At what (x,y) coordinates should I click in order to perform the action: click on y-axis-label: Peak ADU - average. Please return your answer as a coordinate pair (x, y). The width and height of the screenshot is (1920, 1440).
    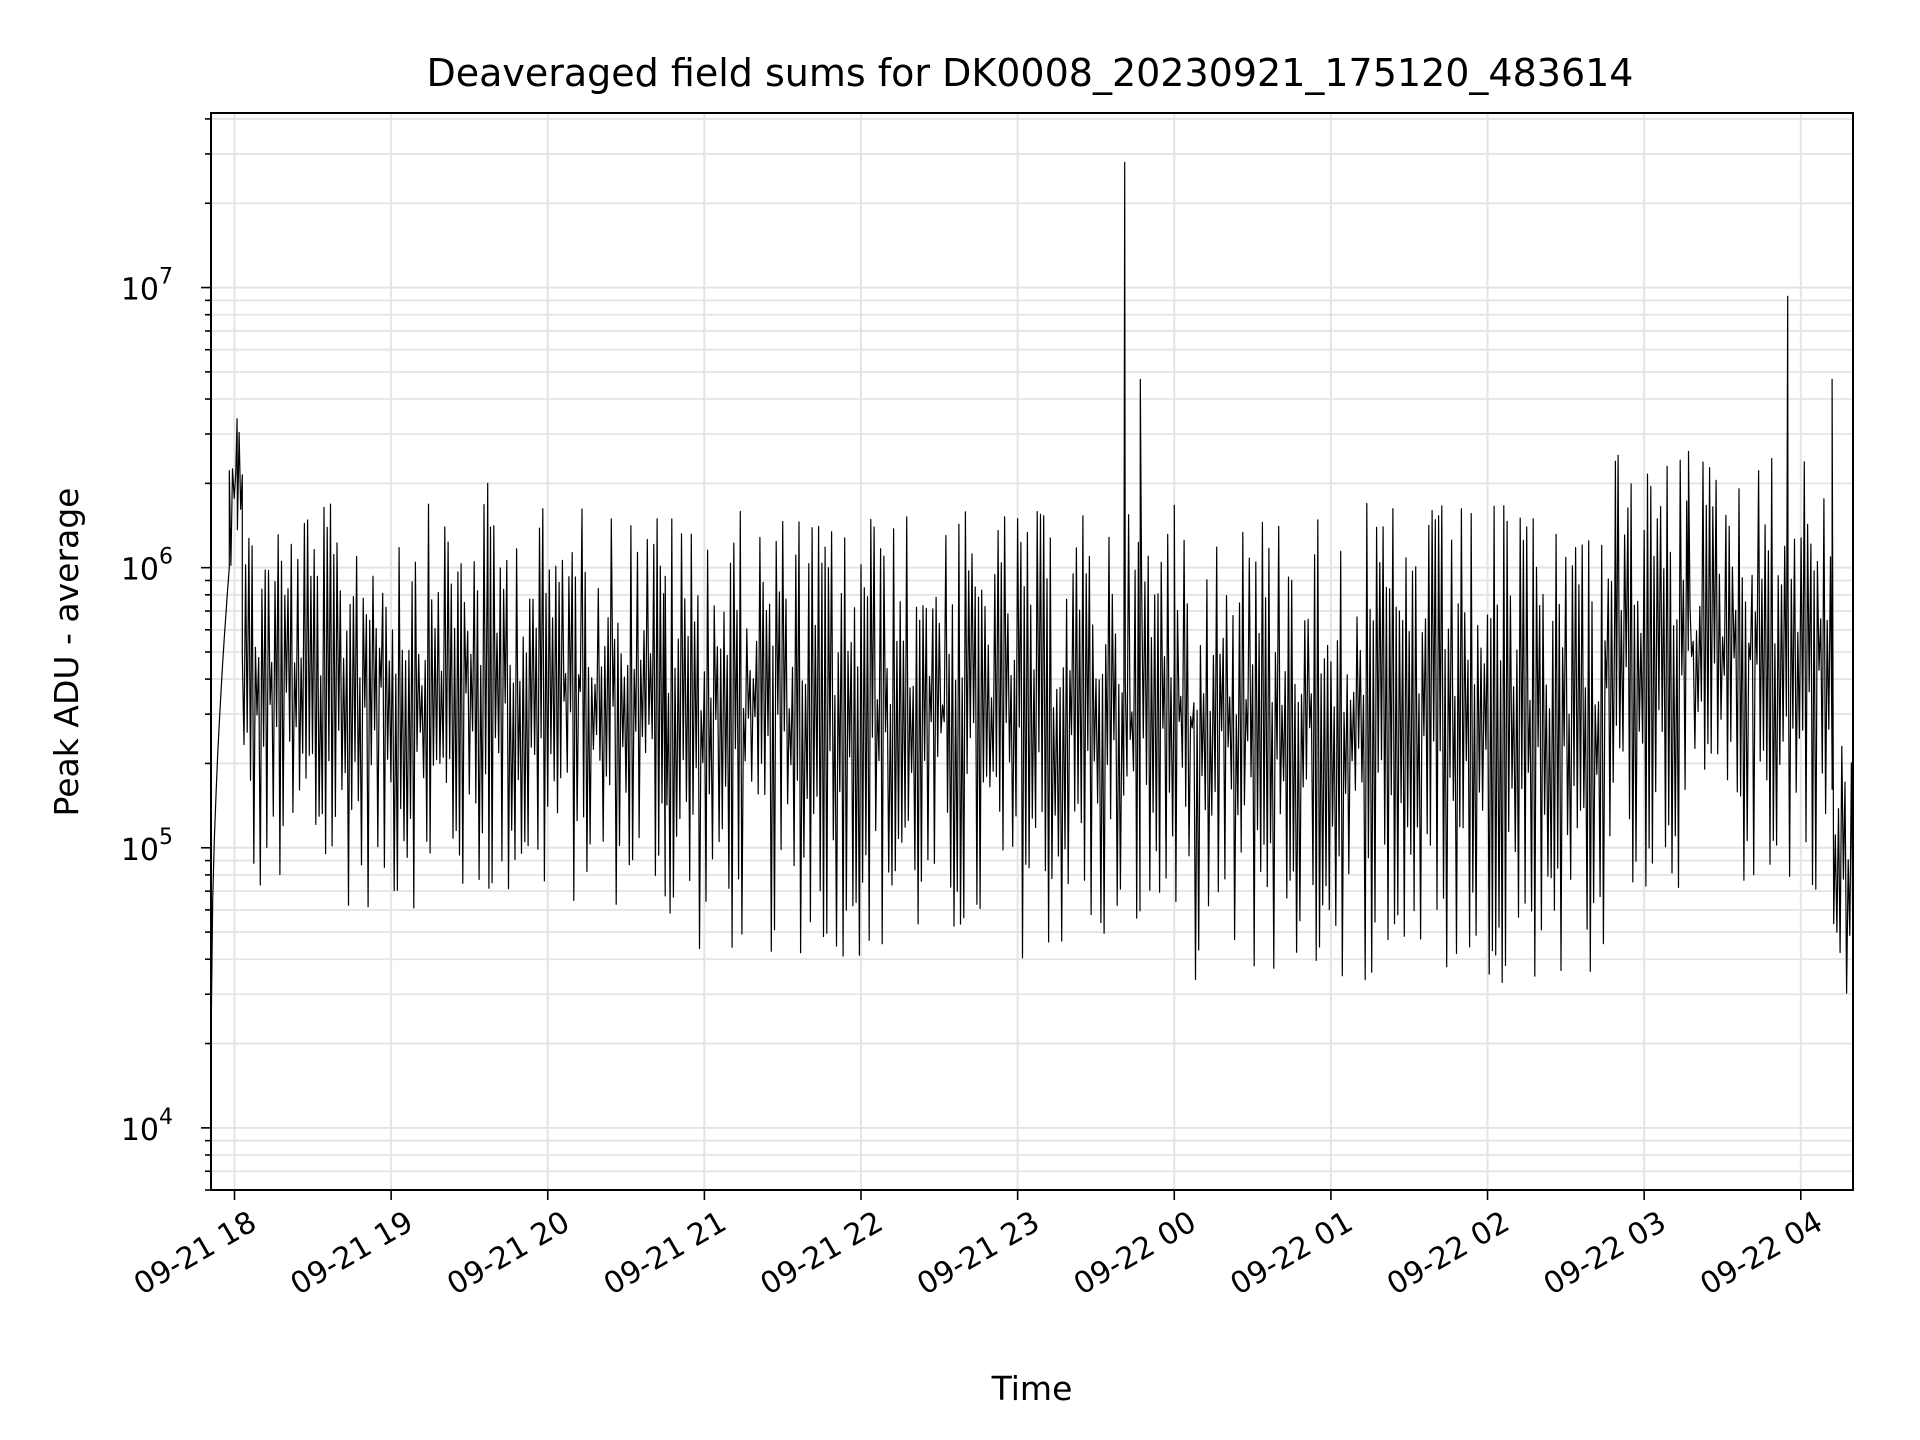
    Looking at the image, I should click on (66, 652).